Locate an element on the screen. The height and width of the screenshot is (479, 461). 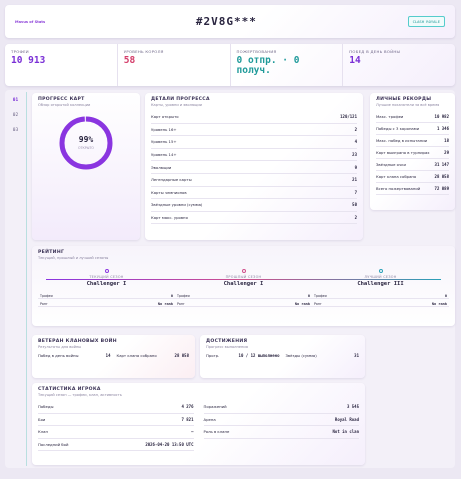
sidebar: 01 02 03 is located at coordinates (16, 279).